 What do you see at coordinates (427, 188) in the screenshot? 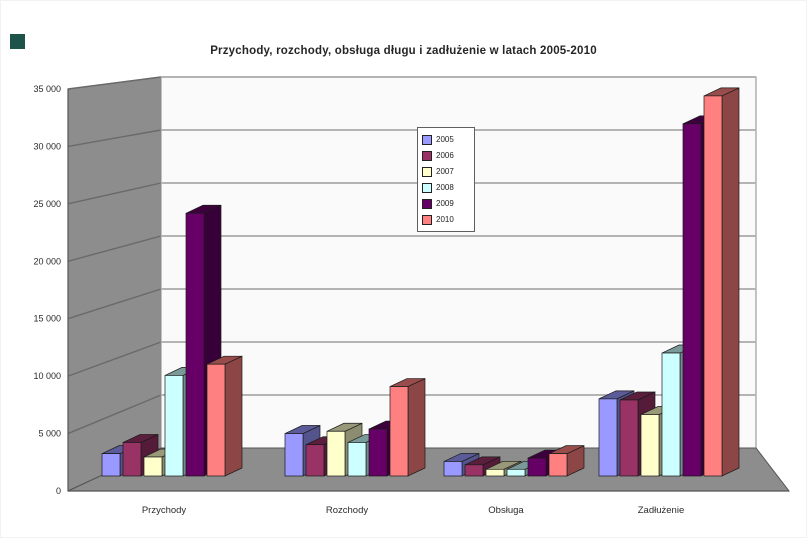
I see `legend-swatch-2008` at bounding box center [427, 188].